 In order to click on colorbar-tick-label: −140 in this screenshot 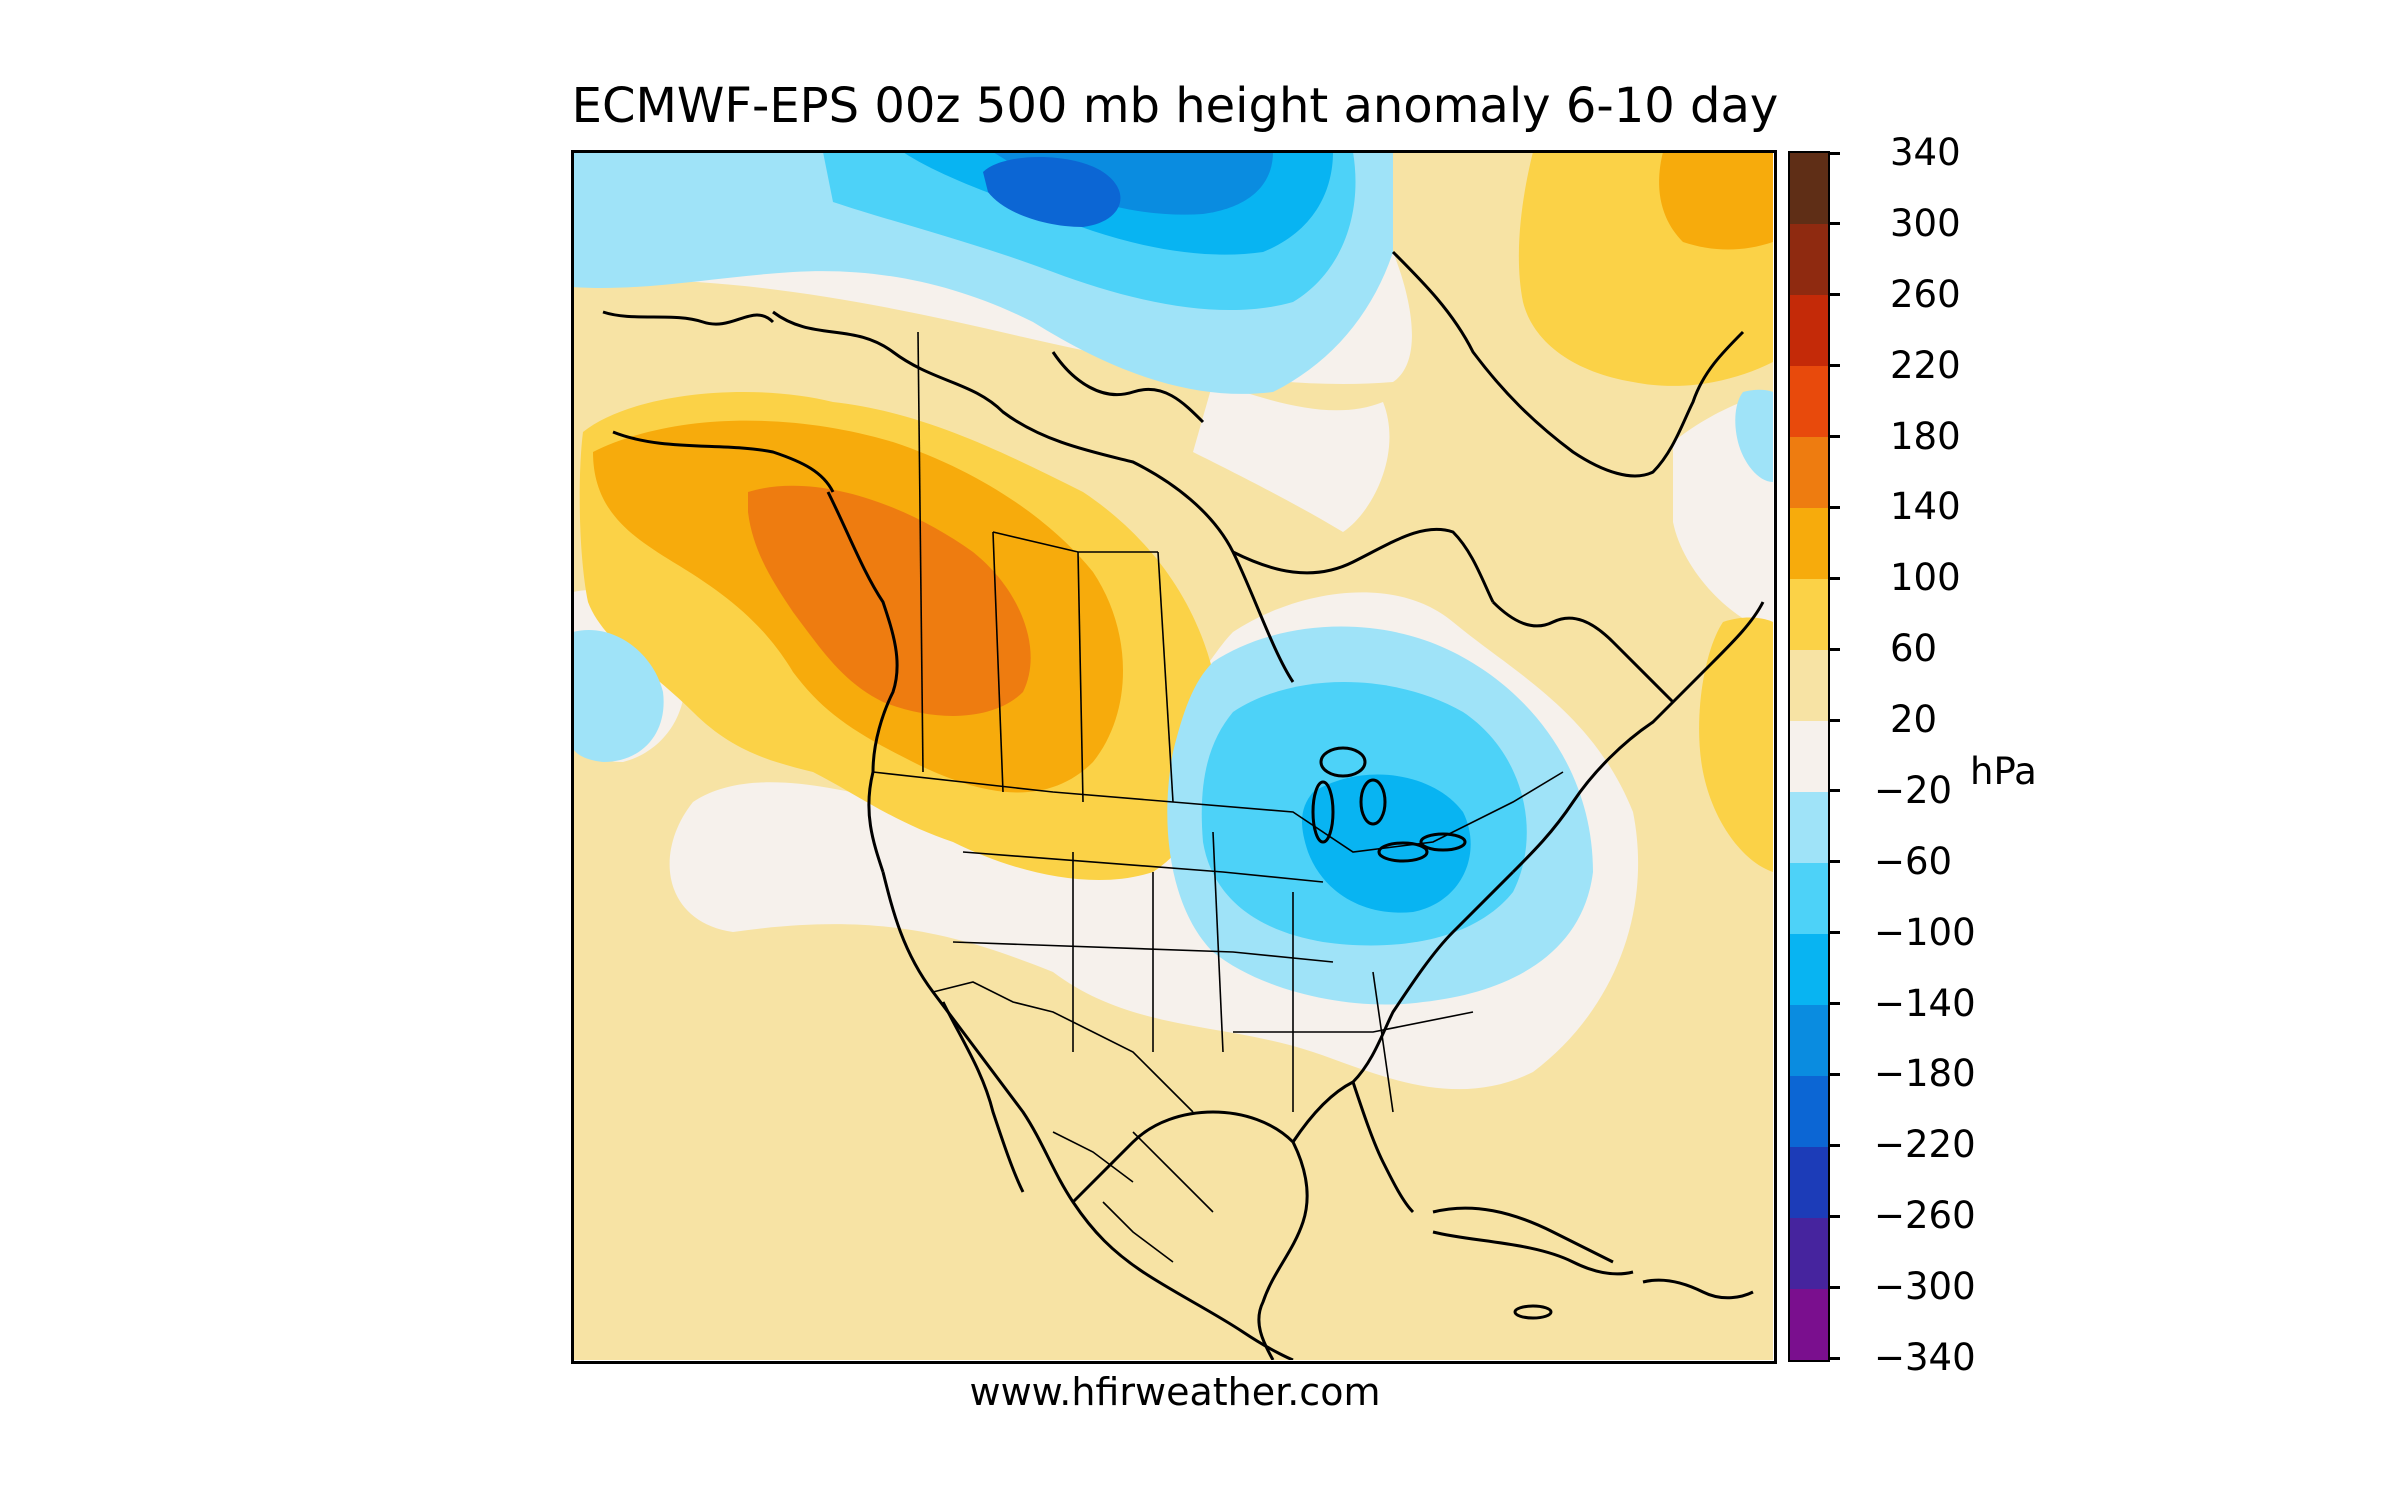, I will do `click(1925, 1003)`.